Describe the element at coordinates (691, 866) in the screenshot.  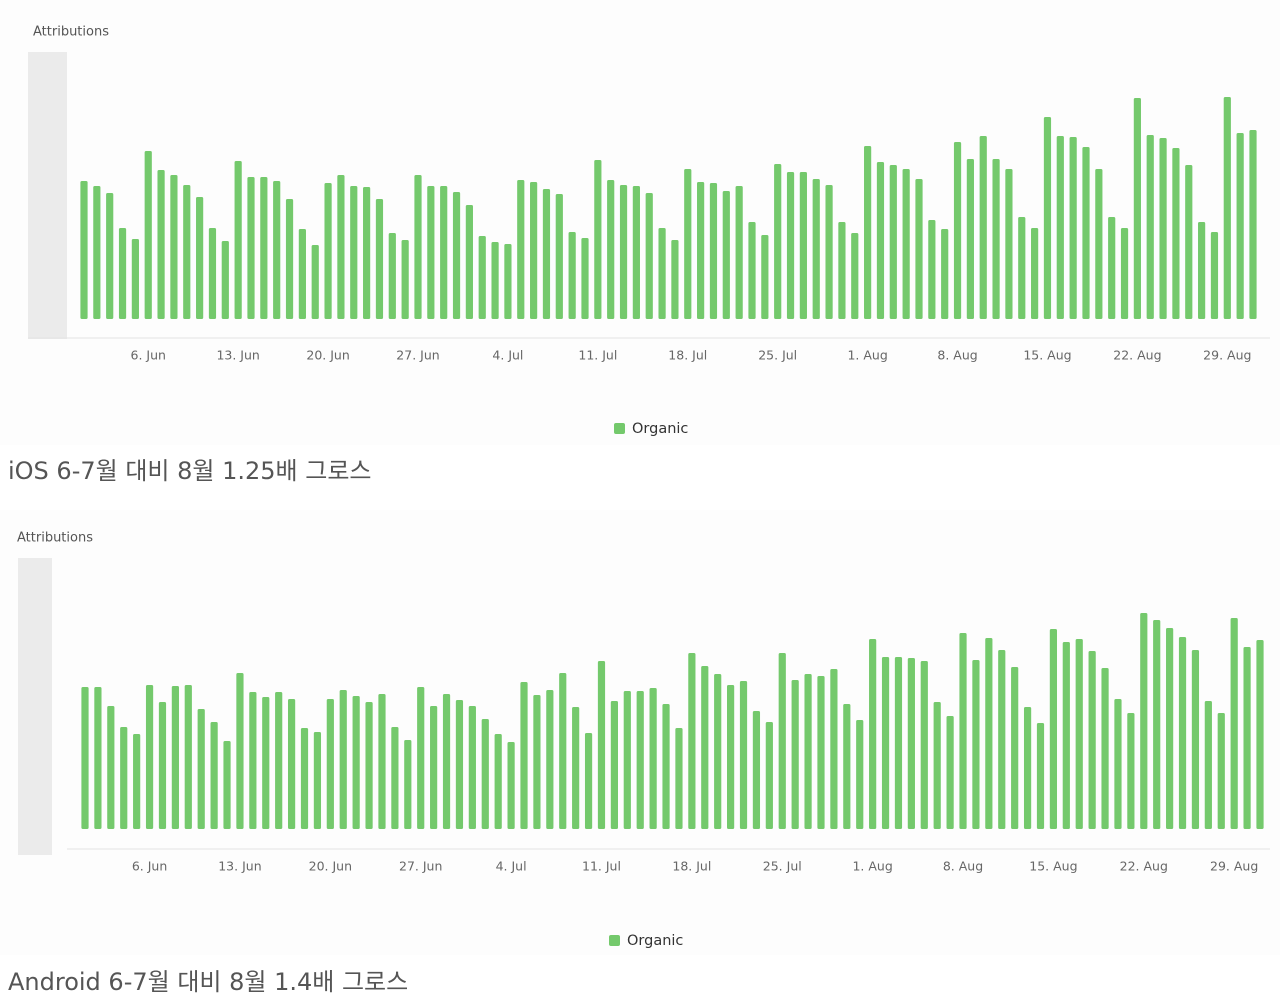
I see `x-tick-label: 18. Jul` at that location.